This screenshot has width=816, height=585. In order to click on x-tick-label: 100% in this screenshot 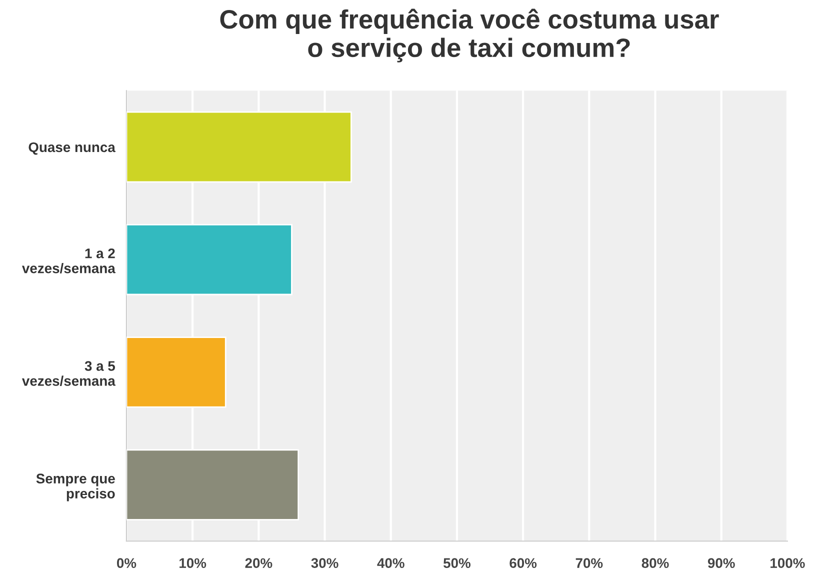, I will do `click(787, 563)`.